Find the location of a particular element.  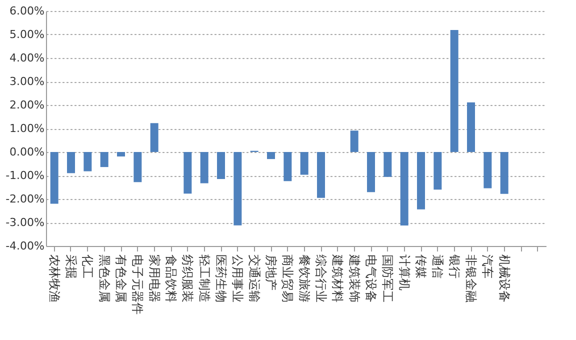

y-tick-label: -4.00% is located at coordinates (25, 246).